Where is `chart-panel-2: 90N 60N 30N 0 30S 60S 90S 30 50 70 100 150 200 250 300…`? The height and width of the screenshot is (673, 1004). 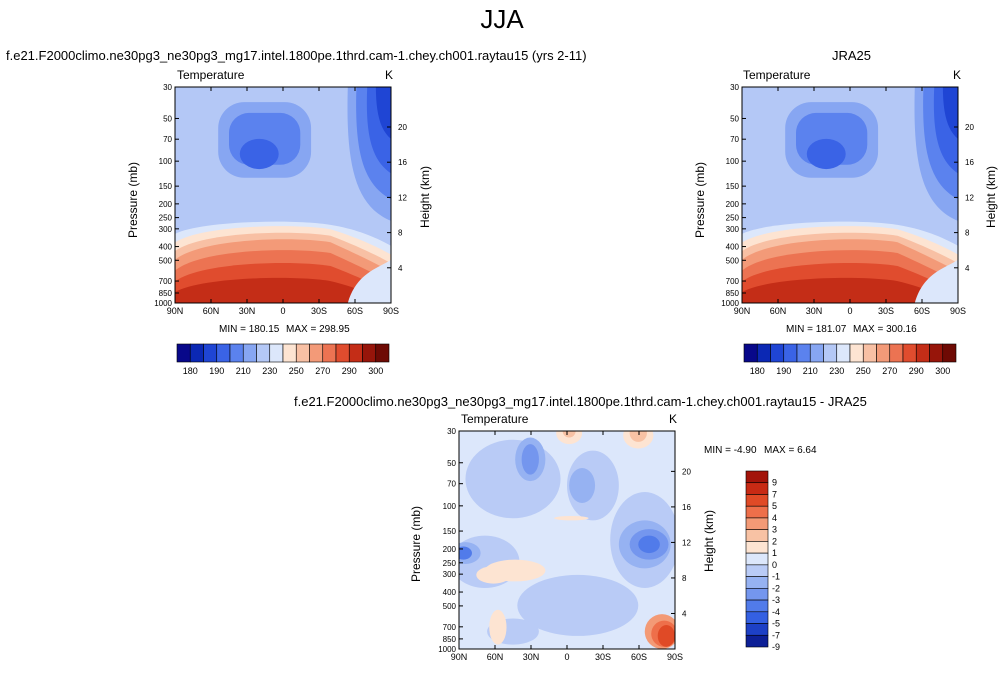 chart-panel-2: 90N 60N 30N 0 30S 60S 90S 30 50 70 100 150 200 250 300… is located at coordinates (564, 544).